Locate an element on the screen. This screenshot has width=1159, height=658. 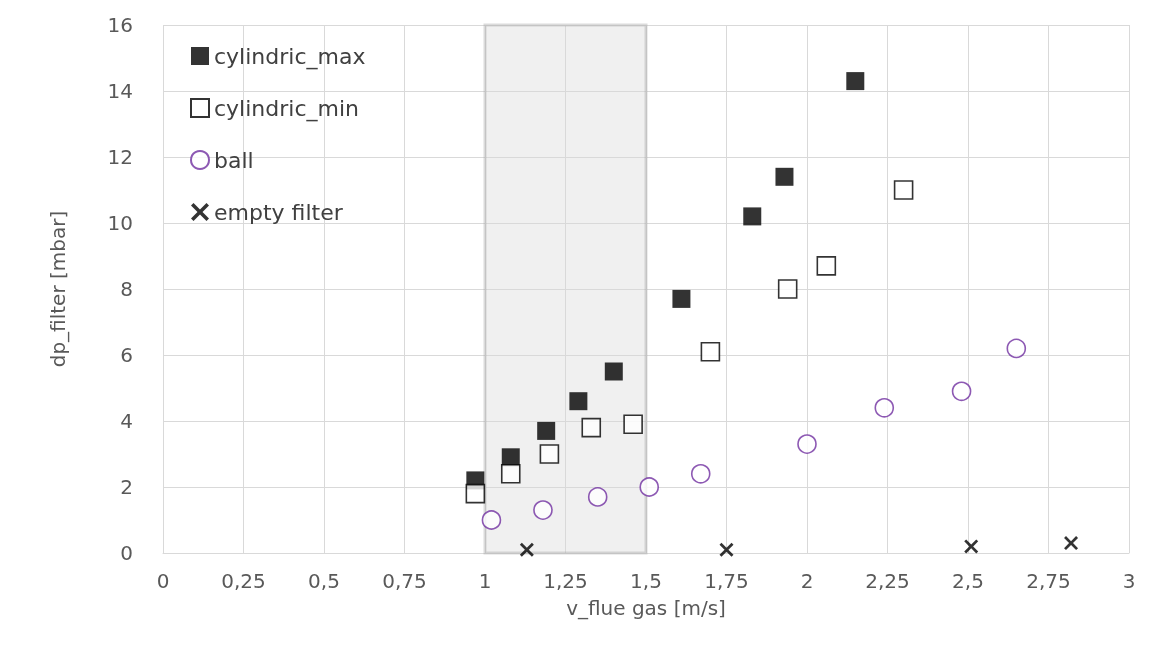
y-tick-label: 2 is located at coordinates (126, 487).